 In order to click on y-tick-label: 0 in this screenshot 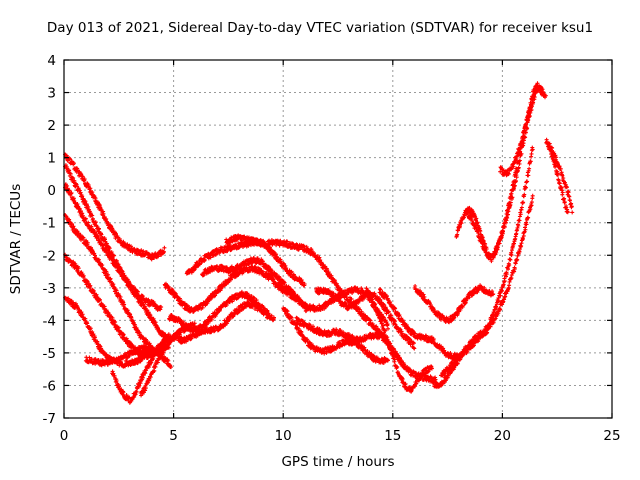, I will do `click(51, 191)`.